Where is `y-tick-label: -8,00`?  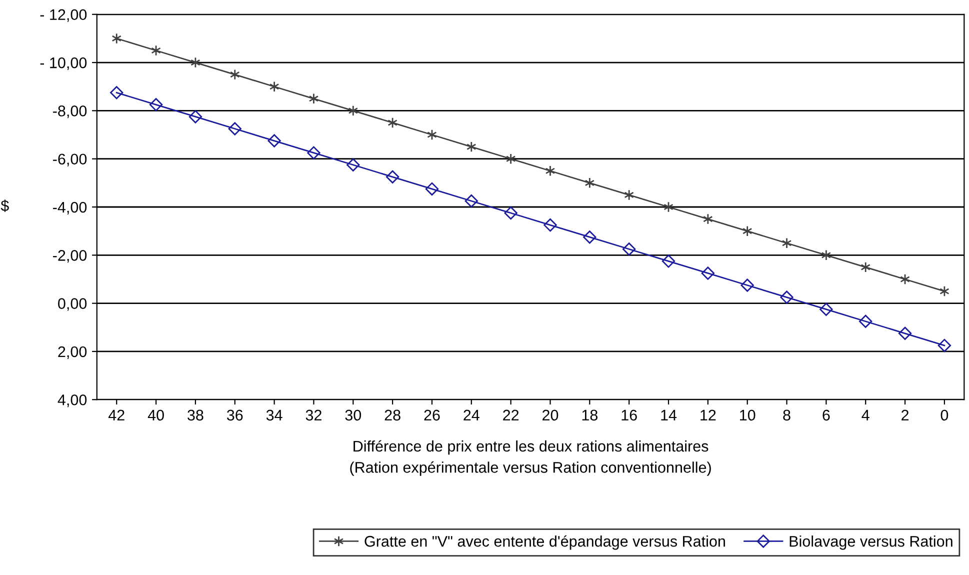 y-tick-label: -8,00 is located at coordinates (70, 112).